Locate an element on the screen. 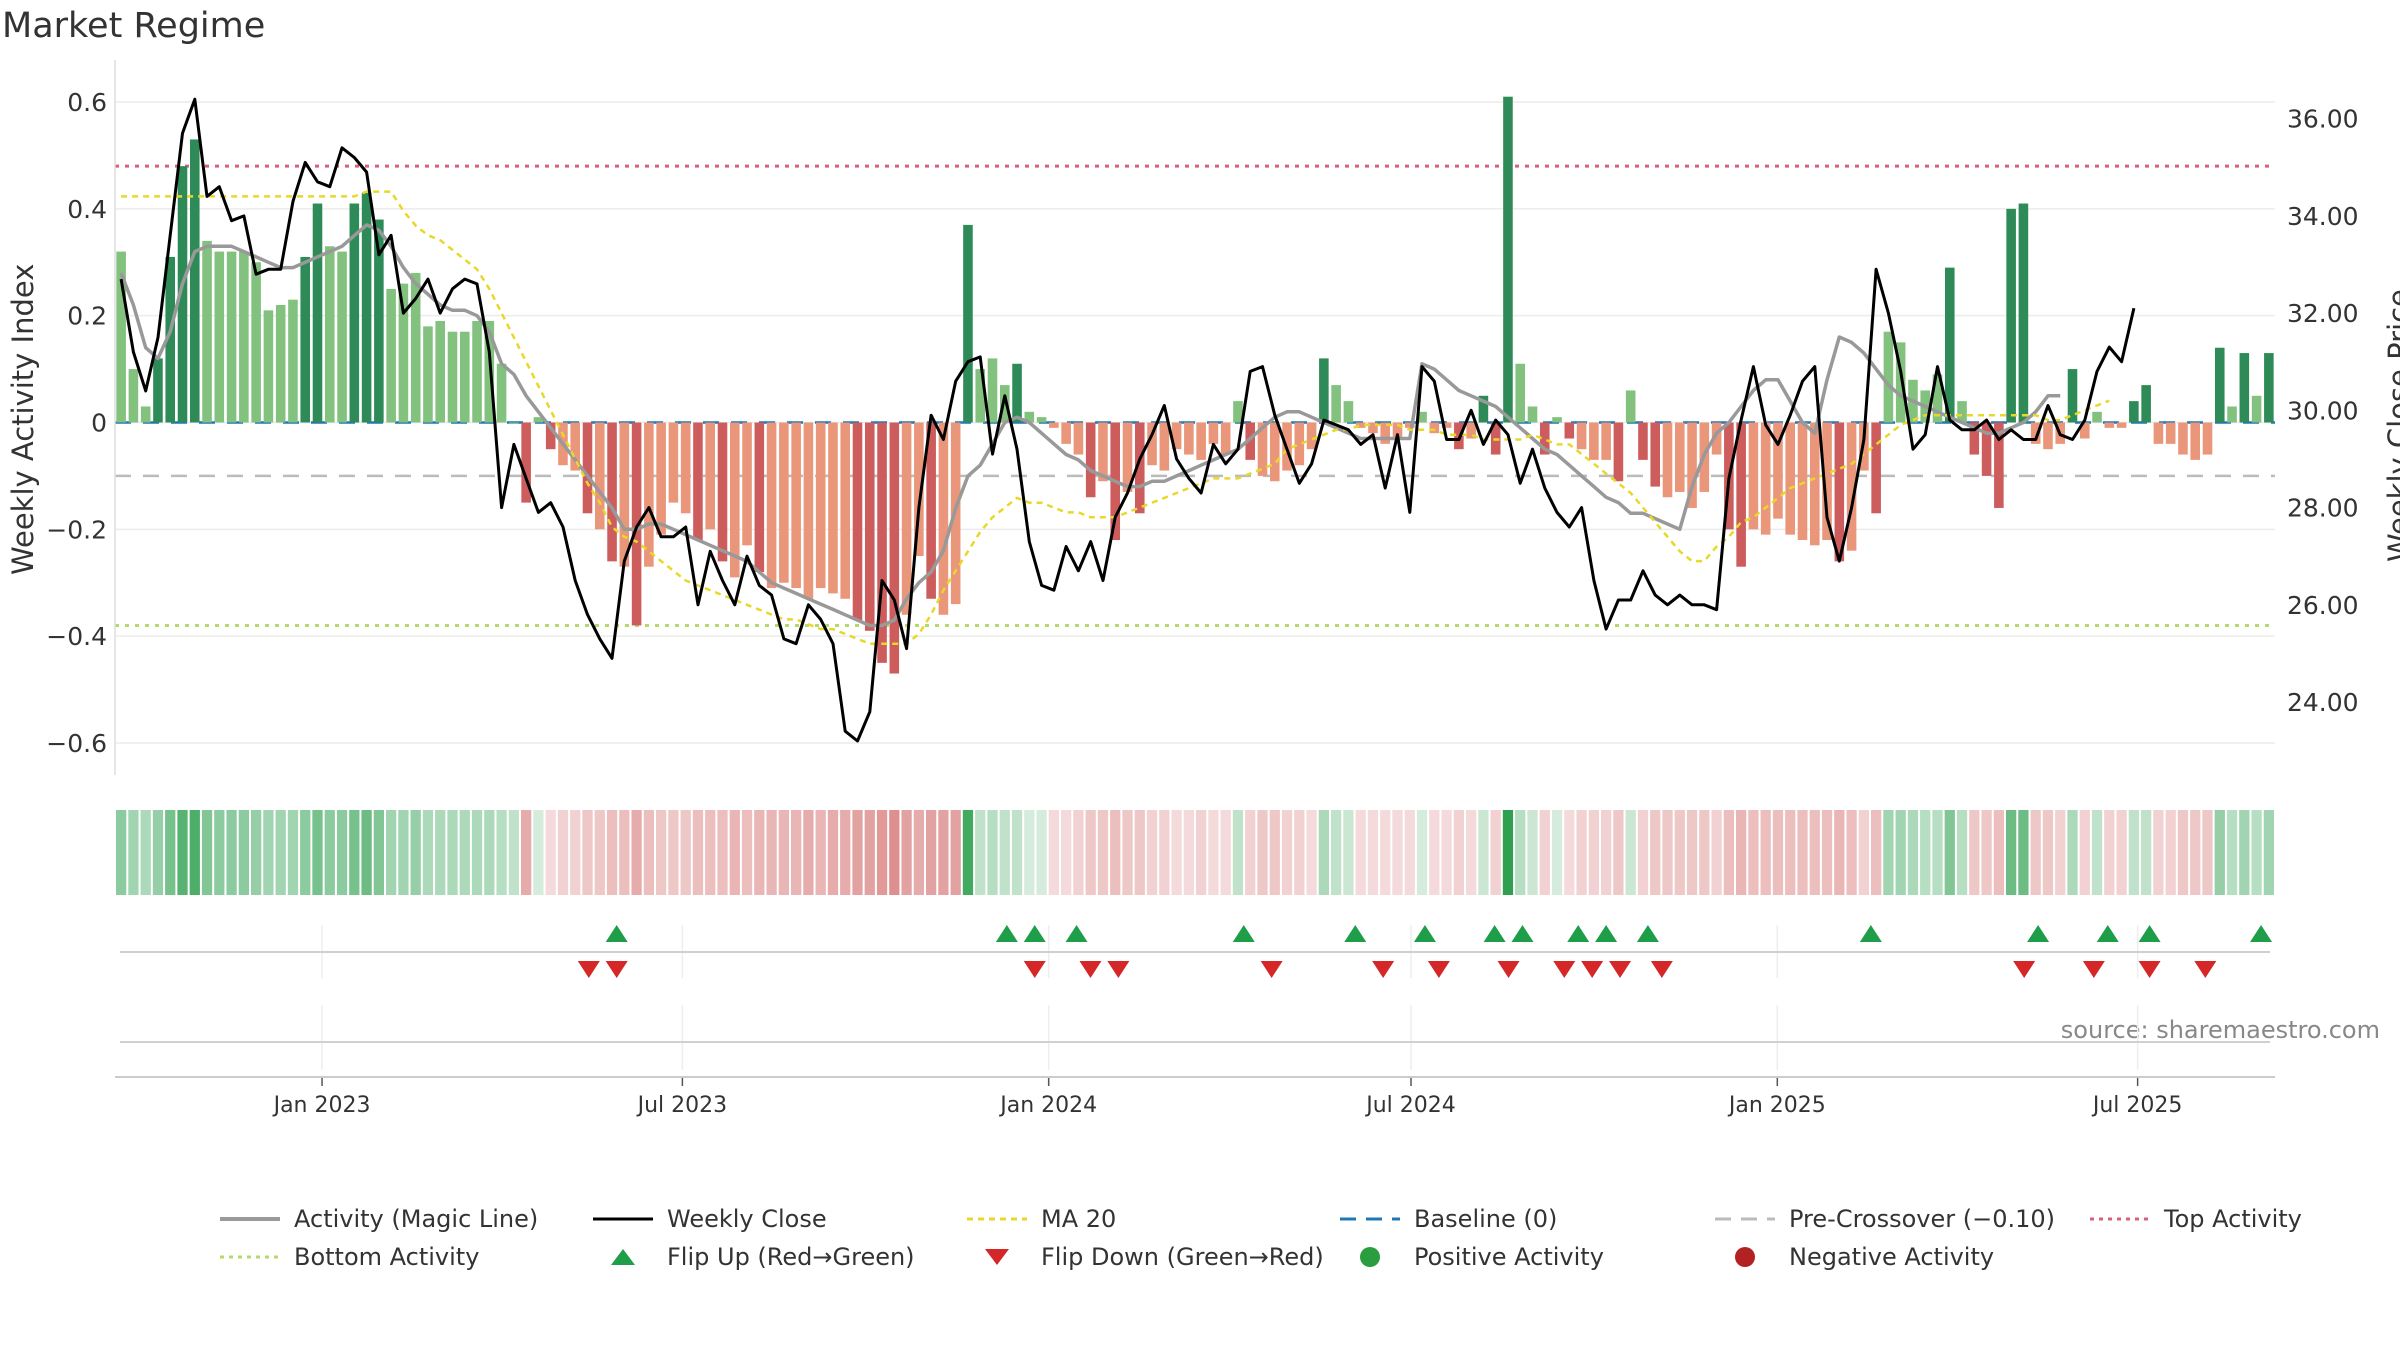 Image resolution: width=2400 pixels, height=1350 pixels. legend-ma20: MA 20 is located at coordinates (1041, 1219).